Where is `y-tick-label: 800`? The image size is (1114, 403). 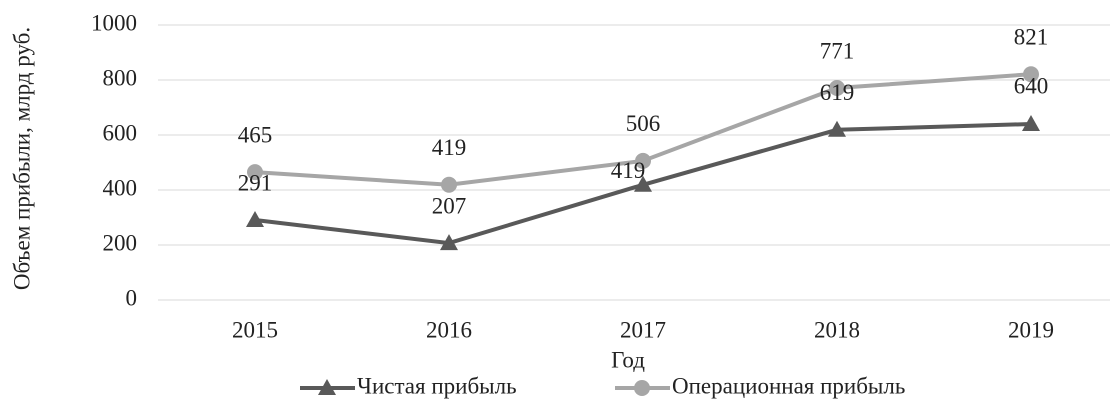 y-tick-label: 800 is located at coordinates (120, 77).